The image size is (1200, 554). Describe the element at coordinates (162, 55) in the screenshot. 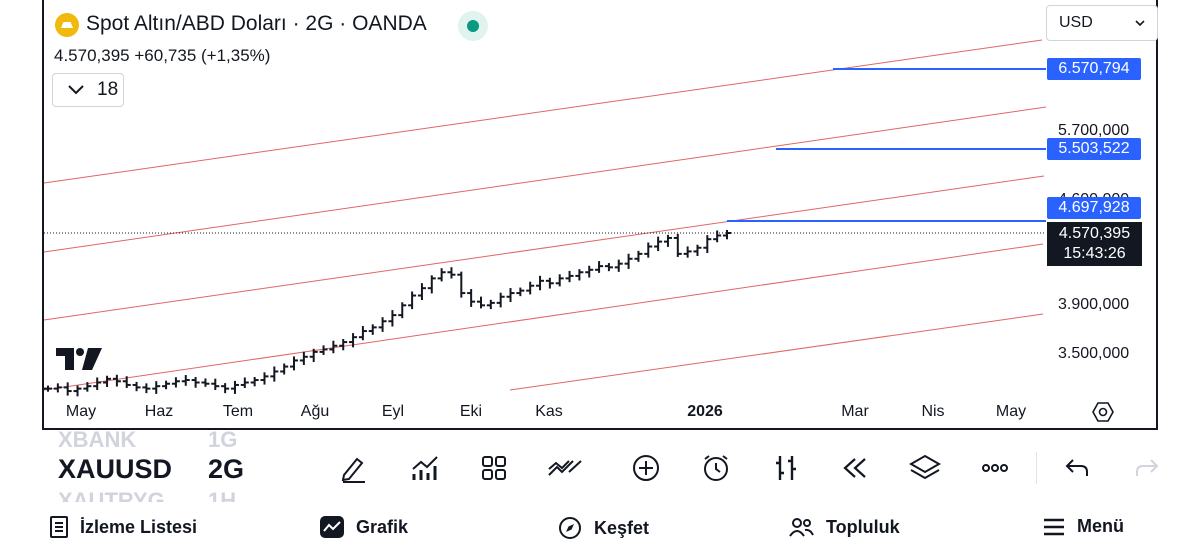

I see `price-summary: 4.570,395 +60,735 (+1,35%)` at that location.